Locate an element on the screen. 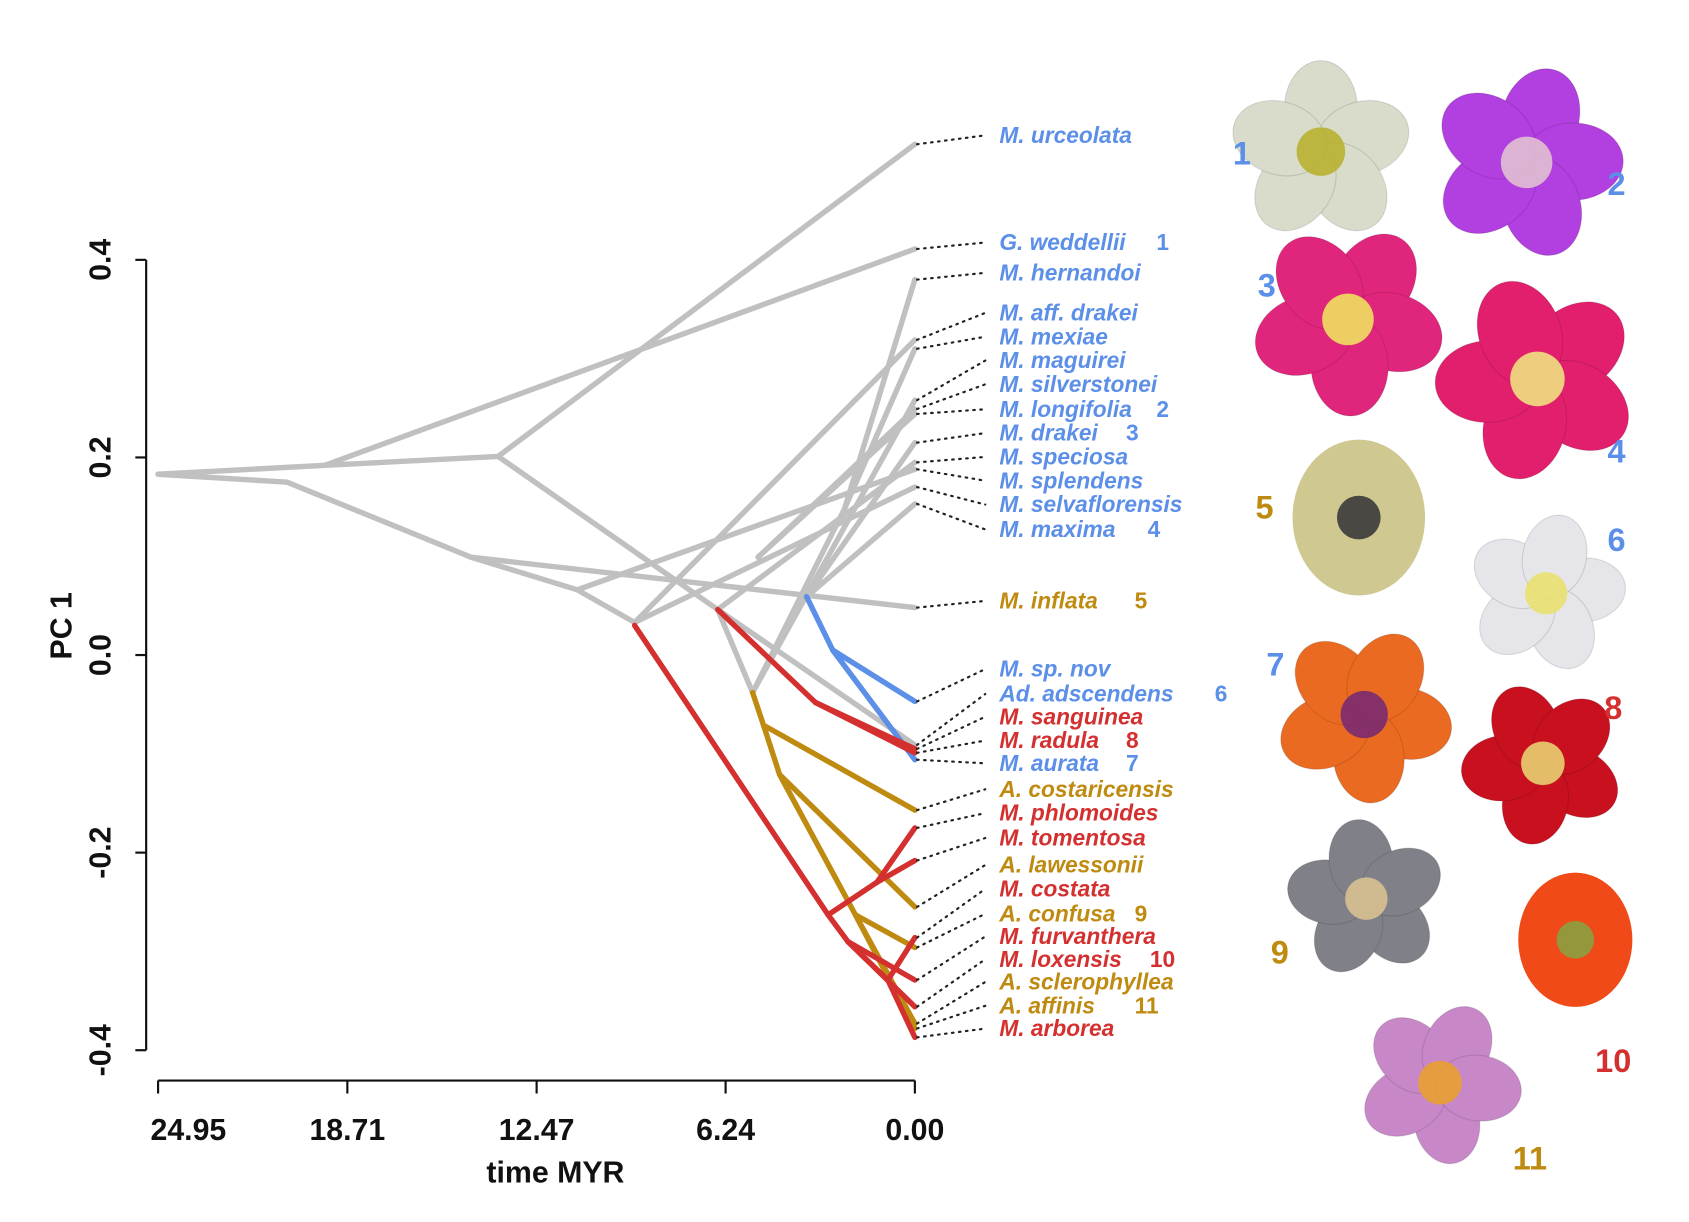 The width and height of the screenshot is (1689, 1222). flower-number: 8 is located at coordinates (1613, 708).